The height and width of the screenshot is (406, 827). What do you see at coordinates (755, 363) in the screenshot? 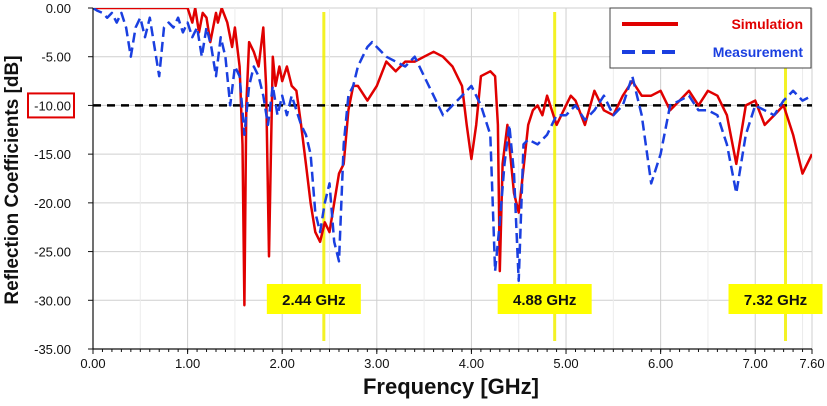
I see `x-tick-label: 7.00` at bounding box center [755, 363].